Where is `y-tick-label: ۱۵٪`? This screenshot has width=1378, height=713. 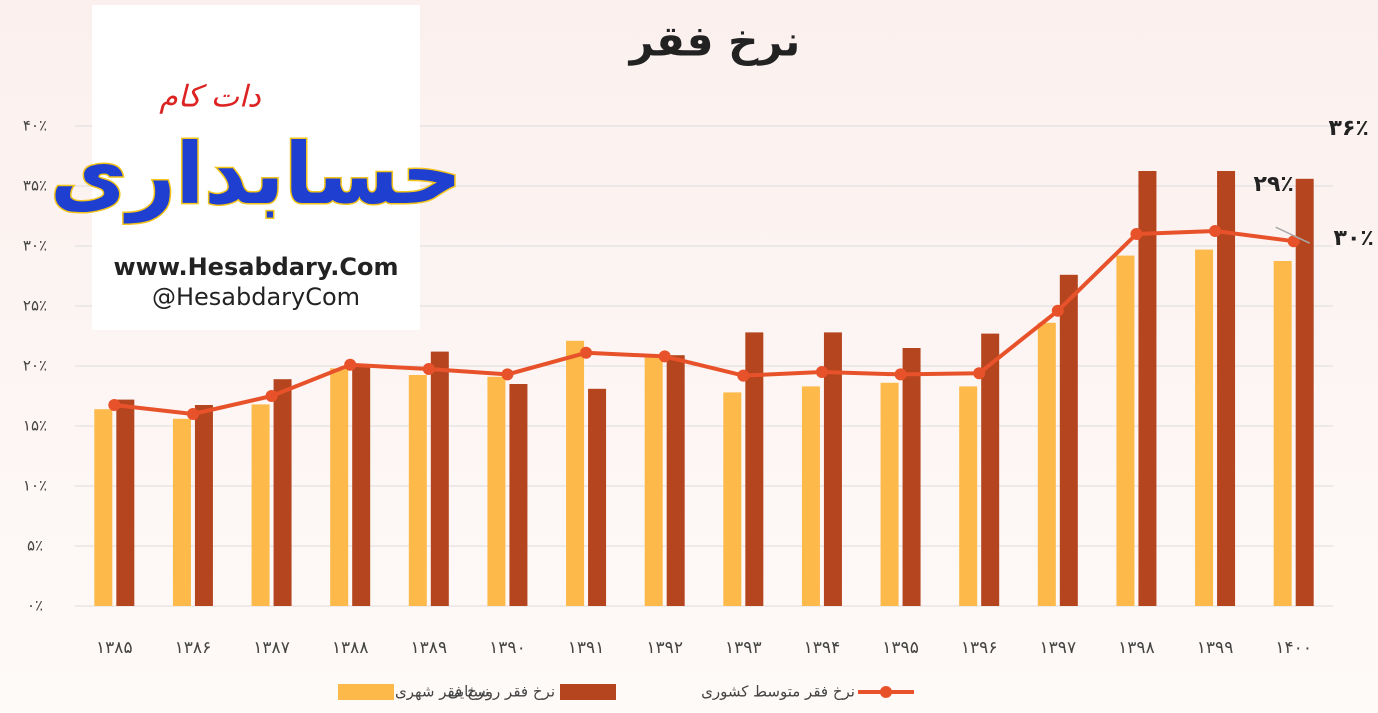
y-tick-label: ۱۵٪ is located at coordinates (35, 426).